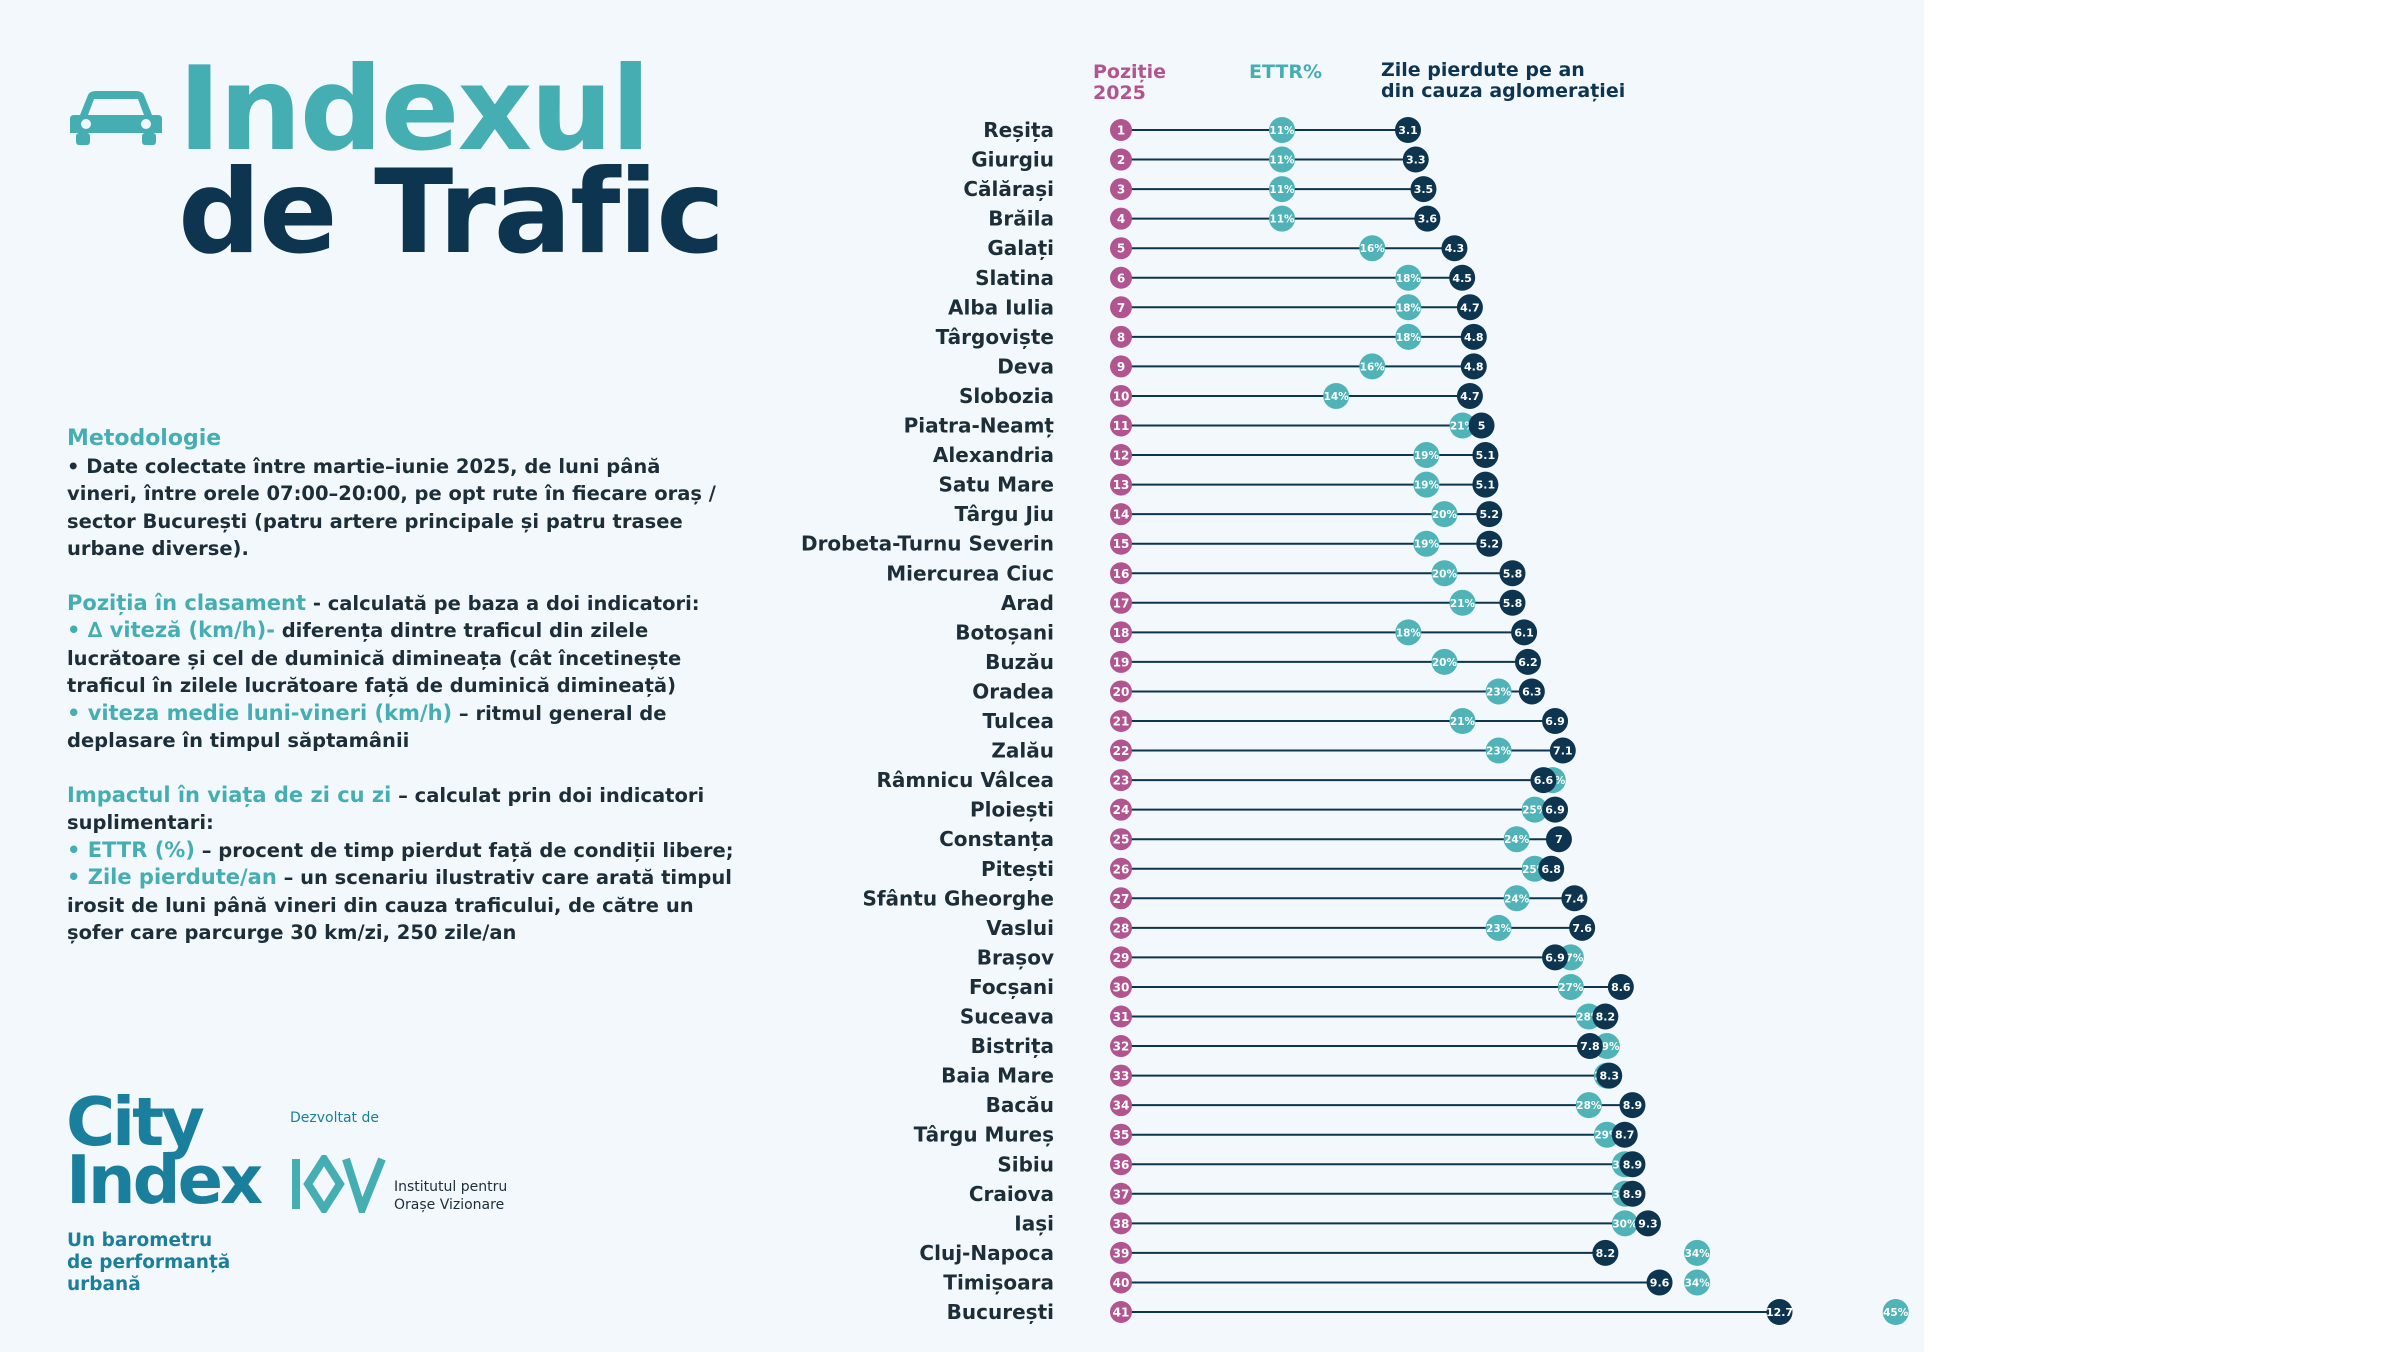  What do you see at coordinates (1463, 722) in the screenshot?
I see `ettr-label: 21%` at bounding box center [1463, 722].